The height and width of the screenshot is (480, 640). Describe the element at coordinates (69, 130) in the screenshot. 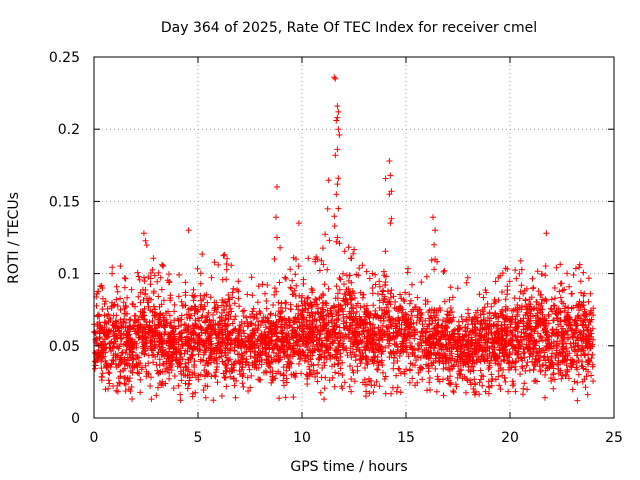

I see `y-tick-label: 0.2` at that location.